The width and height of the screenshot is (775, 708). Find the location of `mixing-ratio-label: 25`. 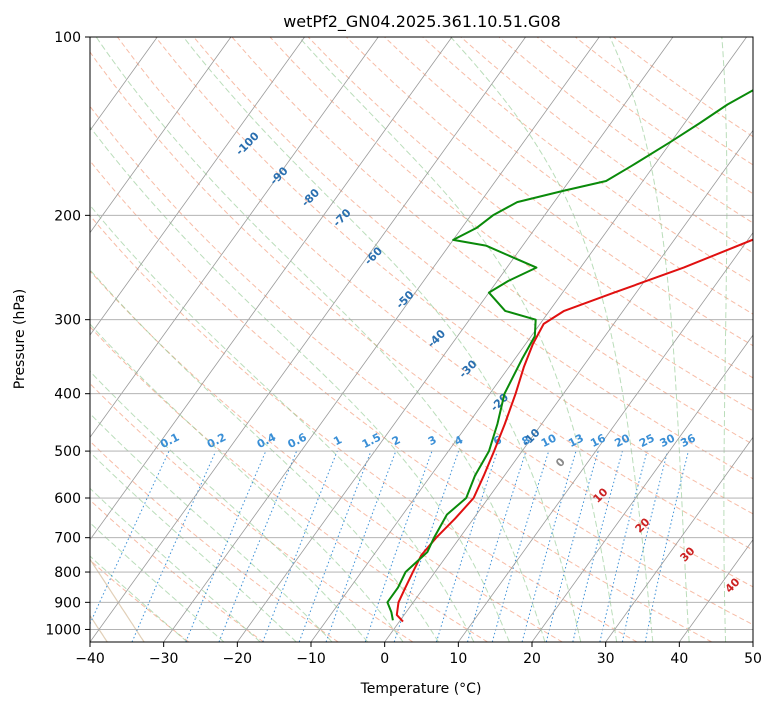

mixing-ratio-label: 25 is located at coordinates (647, 441).